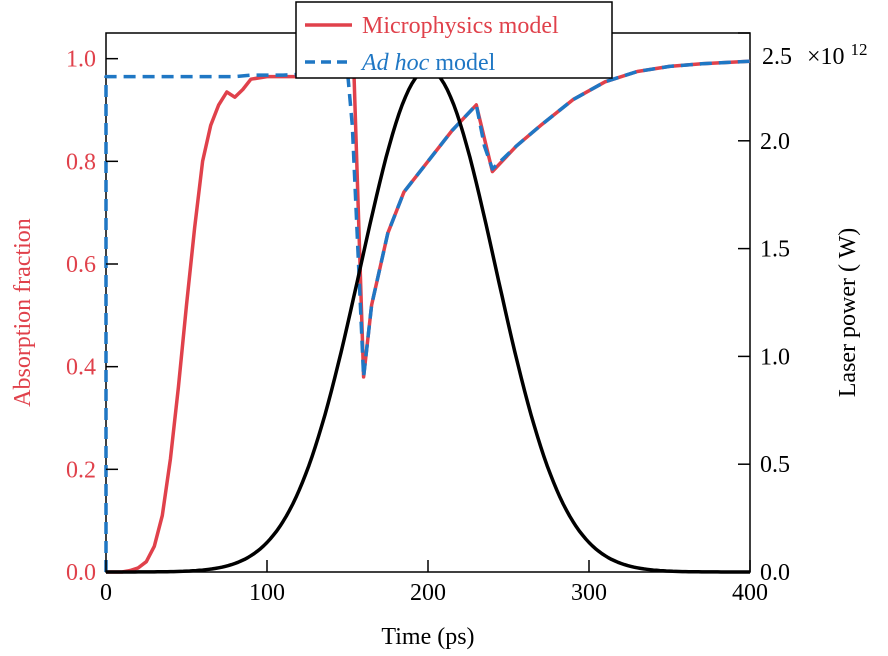 The image size is (888, 656). I want to click on y-left-tick-label: 0.6, so click(81, 265).